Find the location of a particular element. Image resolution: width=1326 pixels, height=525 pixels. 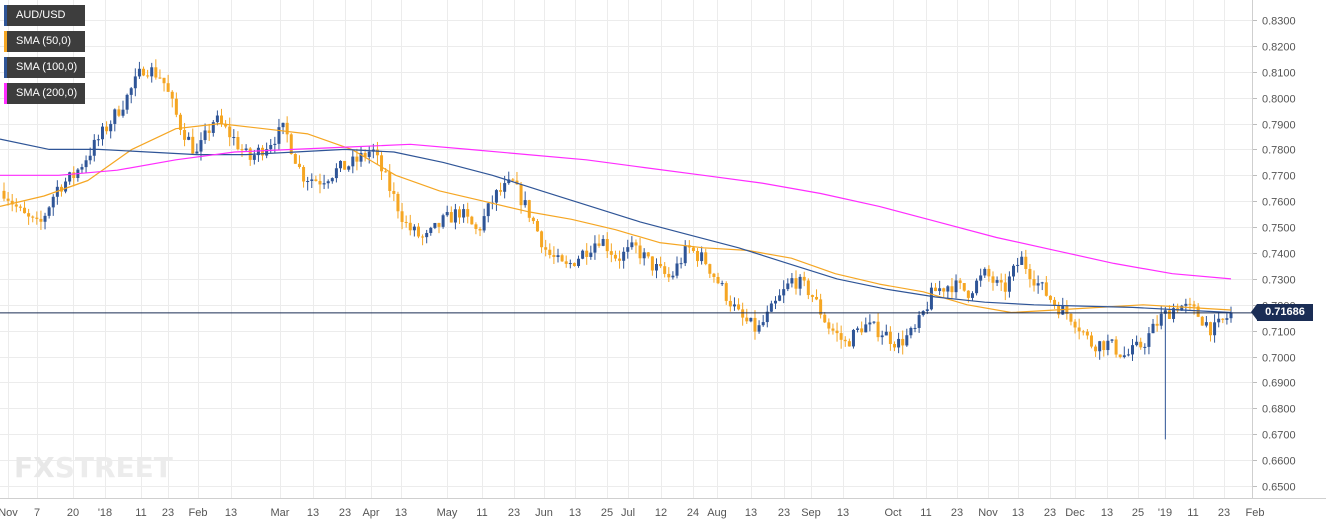

x-tick-label: 20 is located at coordinates (73, 513).